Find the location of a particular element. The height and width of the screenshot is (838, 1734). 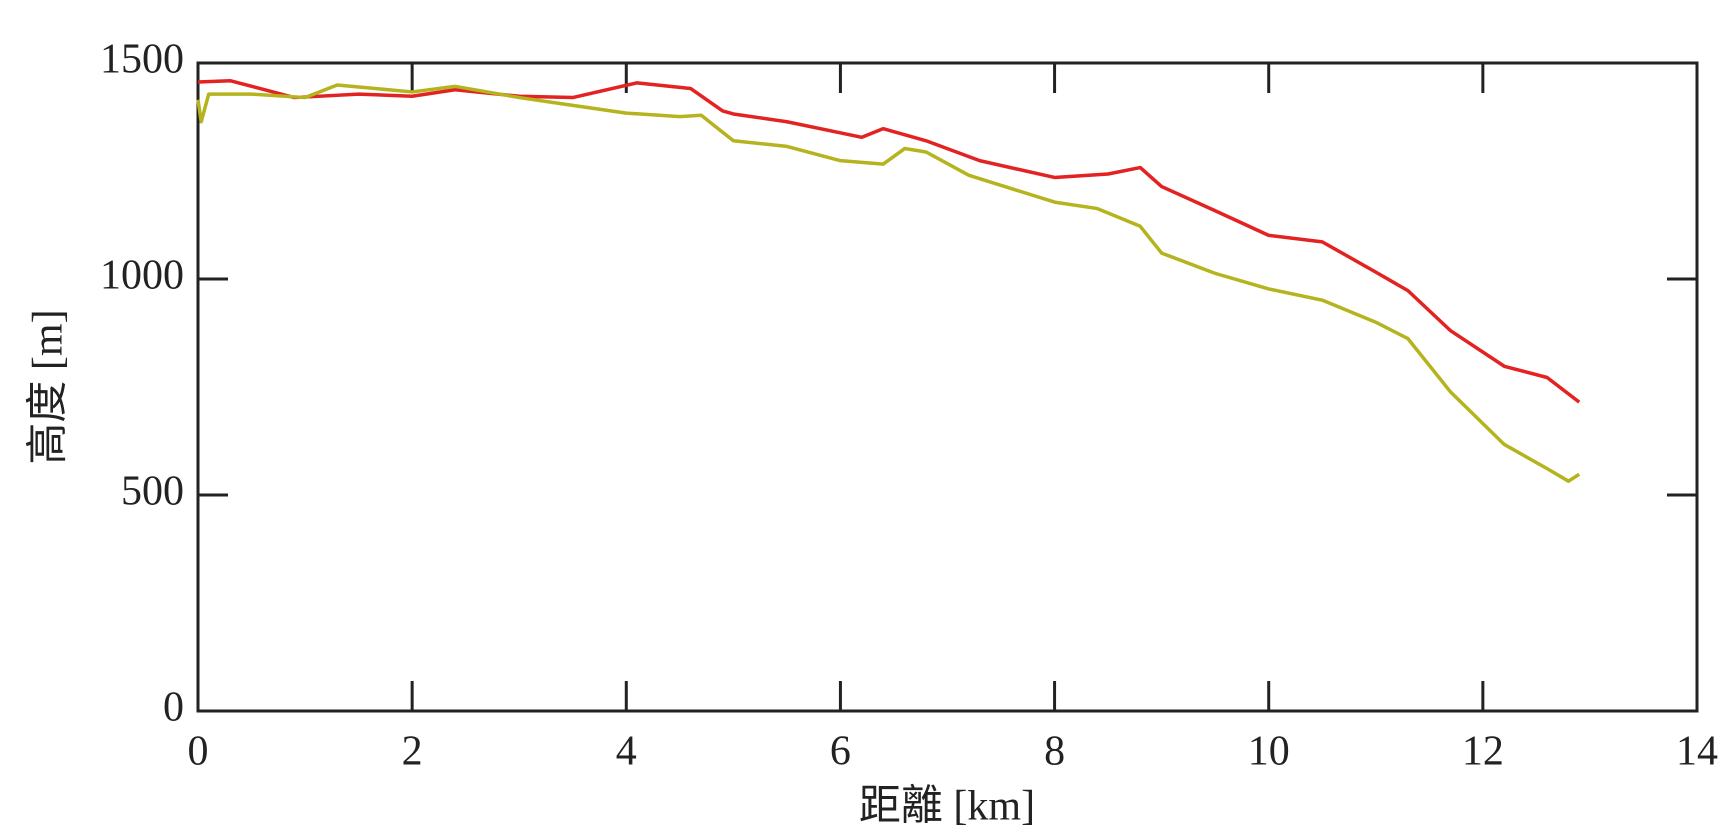

y-tick-label: 1500 is located at coordinates (142, 60).